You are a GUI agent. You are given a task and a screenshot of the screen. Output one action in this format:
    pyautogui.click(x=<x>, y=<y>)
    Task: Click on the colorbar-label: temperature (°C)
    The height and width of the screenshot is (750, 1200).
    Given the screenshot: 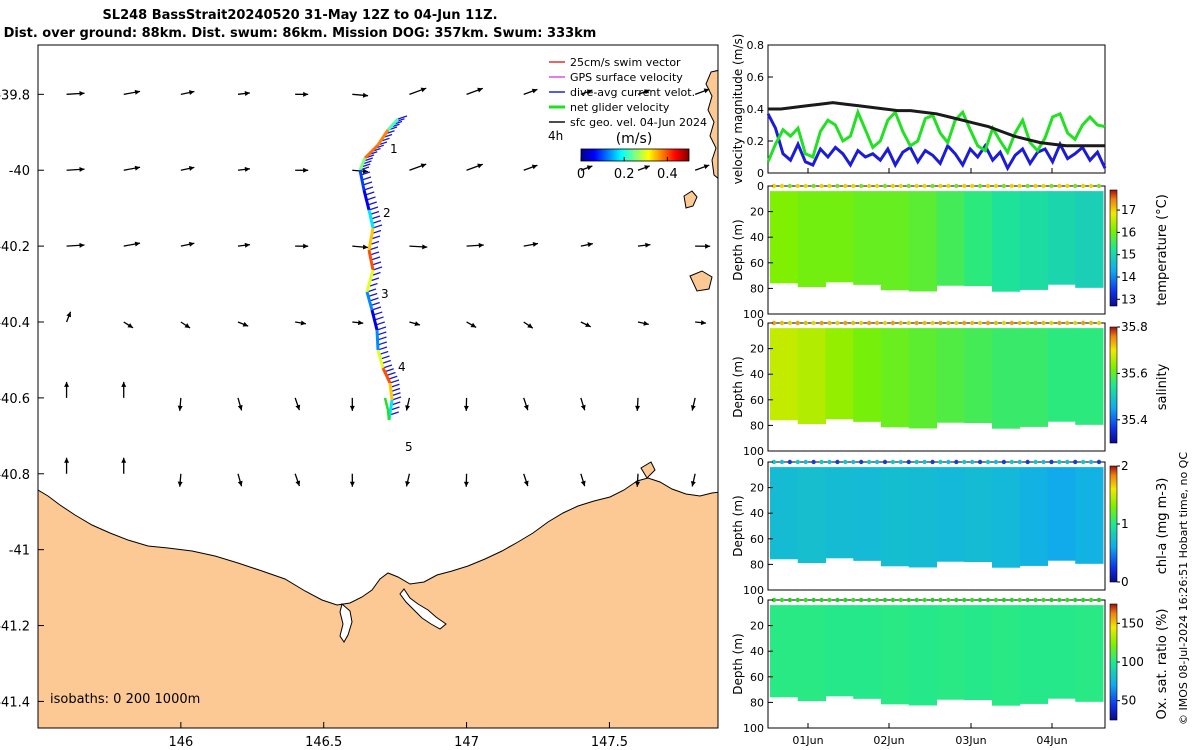 What is the action you would take?
    pyautogui.click(x=1162, y=250)
    